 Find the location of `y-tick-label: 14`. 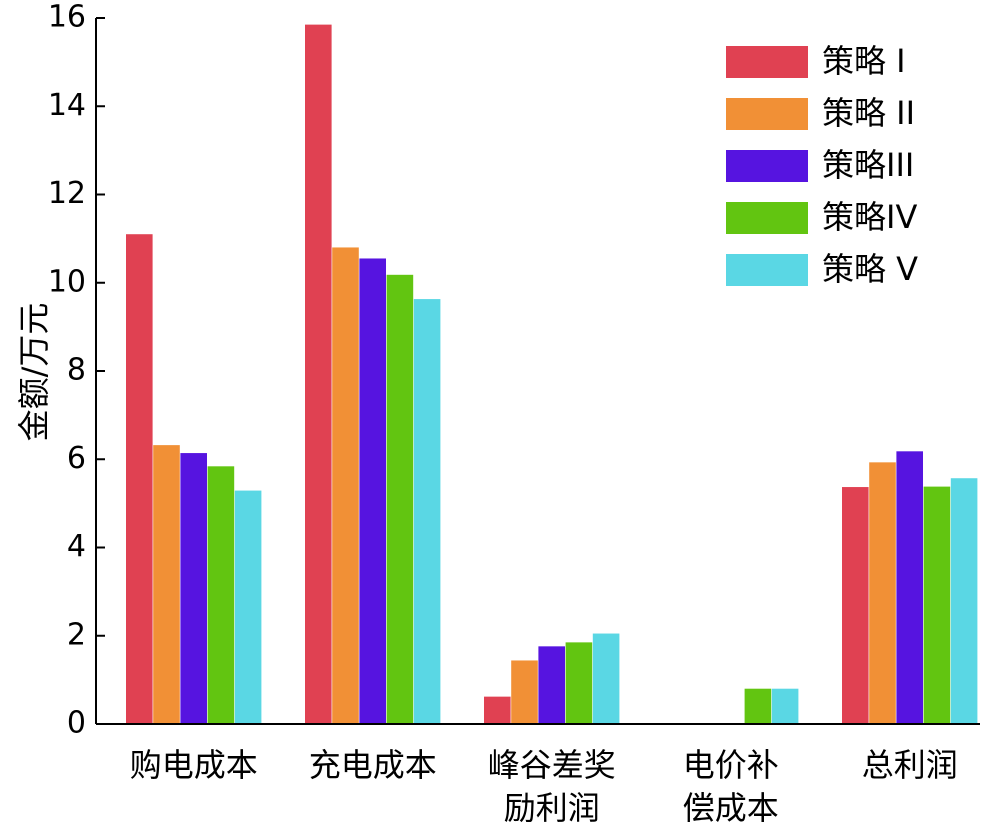

y-tick-label: 14 is located at coordinates (67, 105).